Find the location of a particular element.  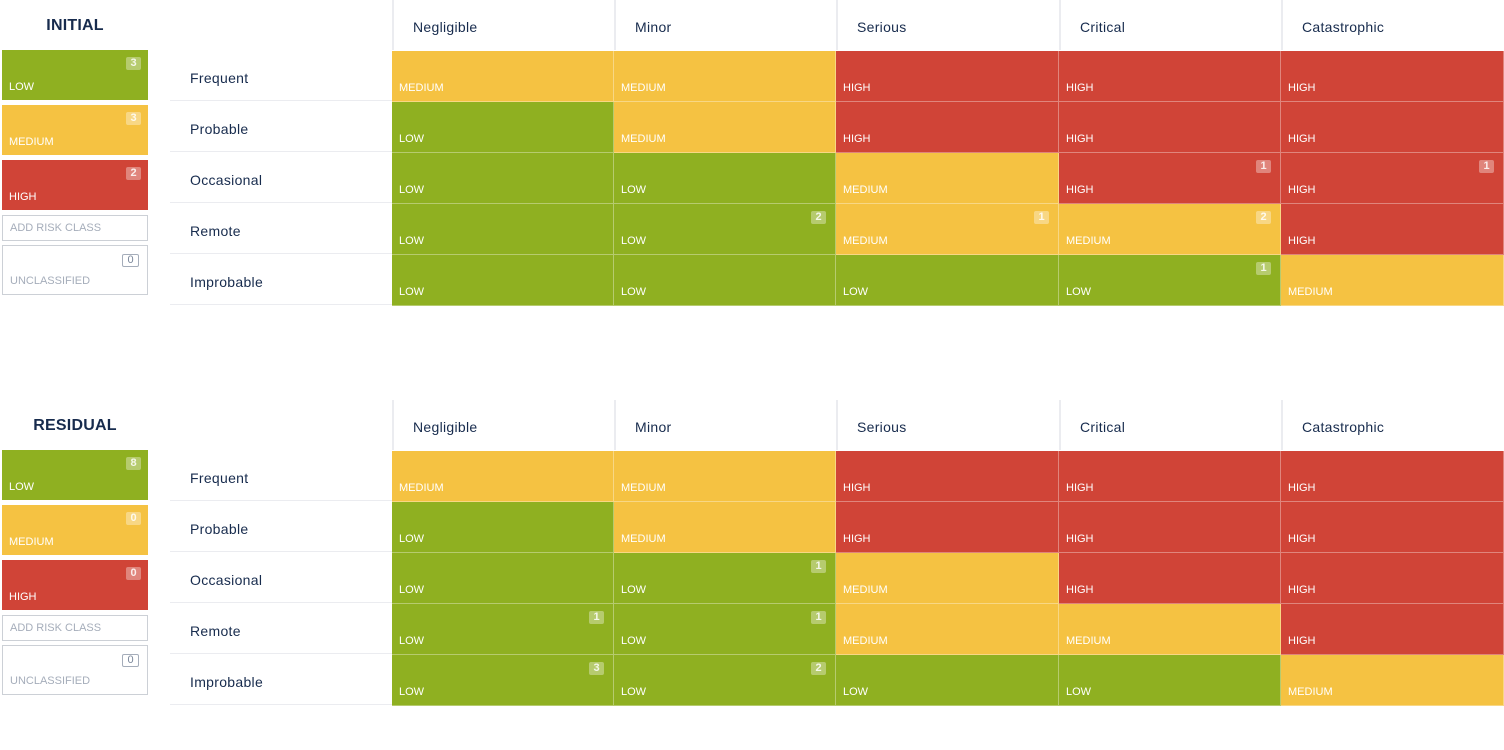

legend-medium: MEDIUM 0 is located at coordinates (75, 530).